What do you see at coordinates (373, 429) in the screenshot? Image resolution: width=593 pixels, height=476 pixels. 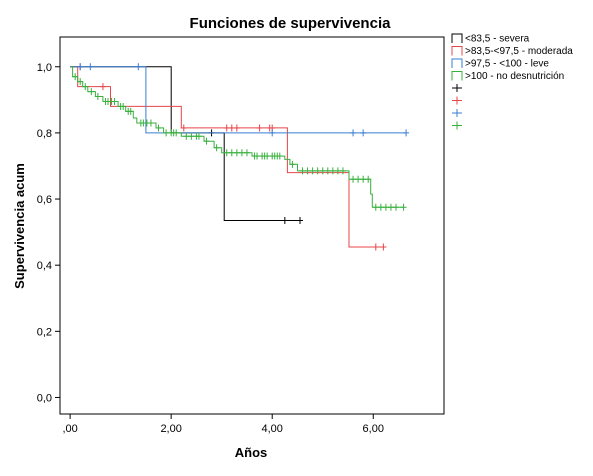 I see `x-tick-label: 6,00` at bounding box center [373, 429].